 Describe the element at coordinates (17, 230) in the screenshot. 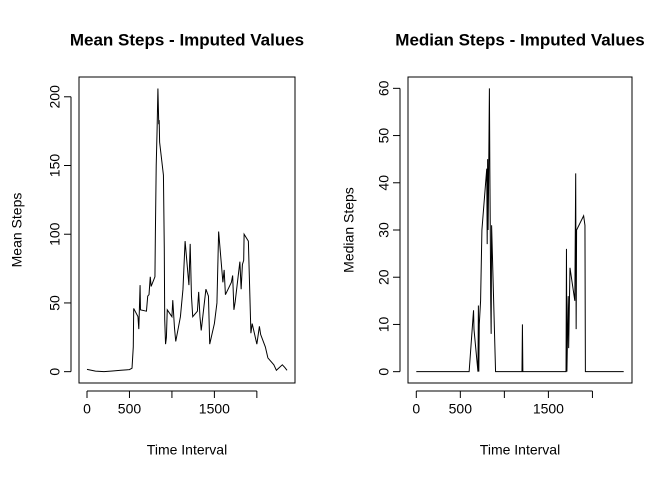

I see `y-axis-label: Mean Steps` at that location.